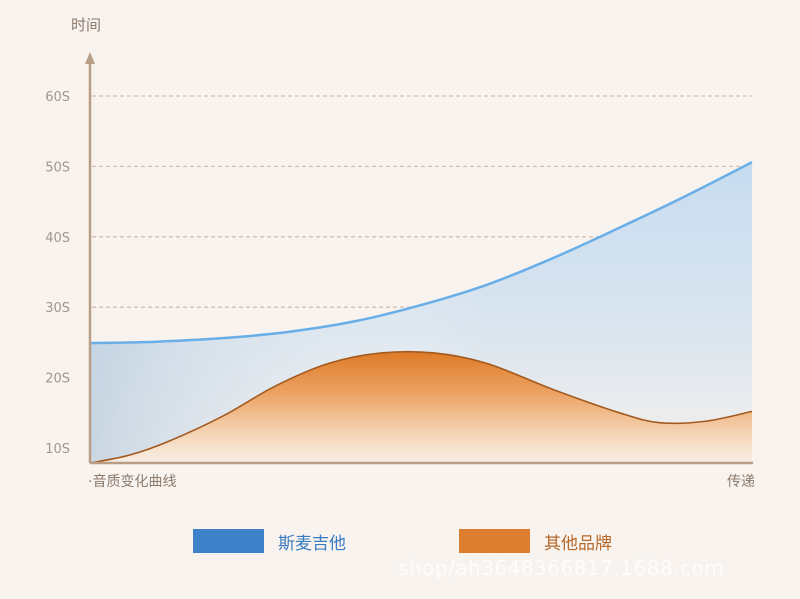  Describe the element at coordinates (90, 58) in the screenshot. I see `y-axis-arrow-icon` at that location.